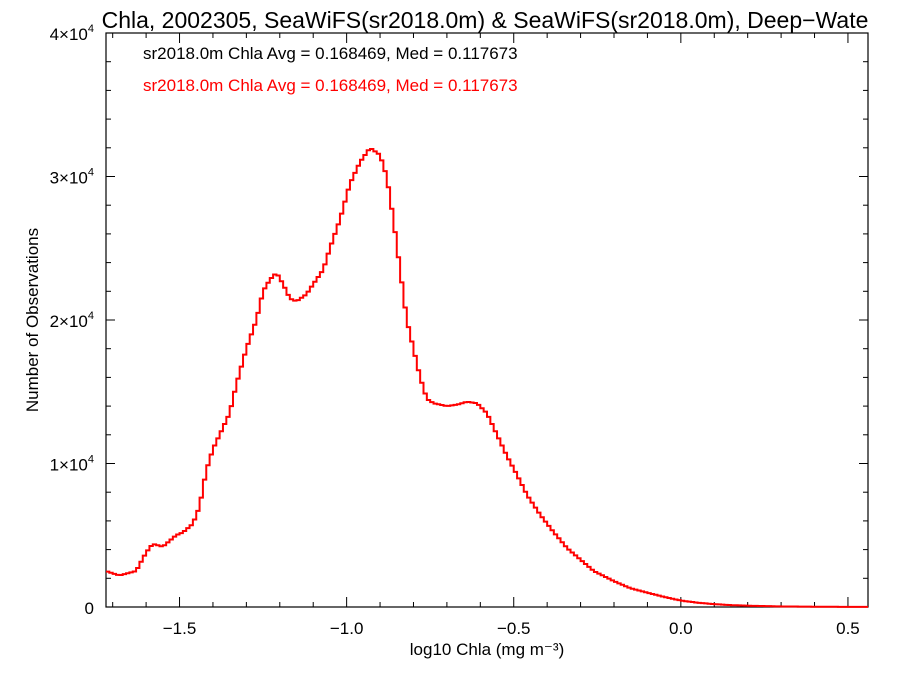  What do you see at coordinates (72, 33) in the screenshot?
I see `y-tick-label-4: 4×10⁴` at bounding box center [72, 33].